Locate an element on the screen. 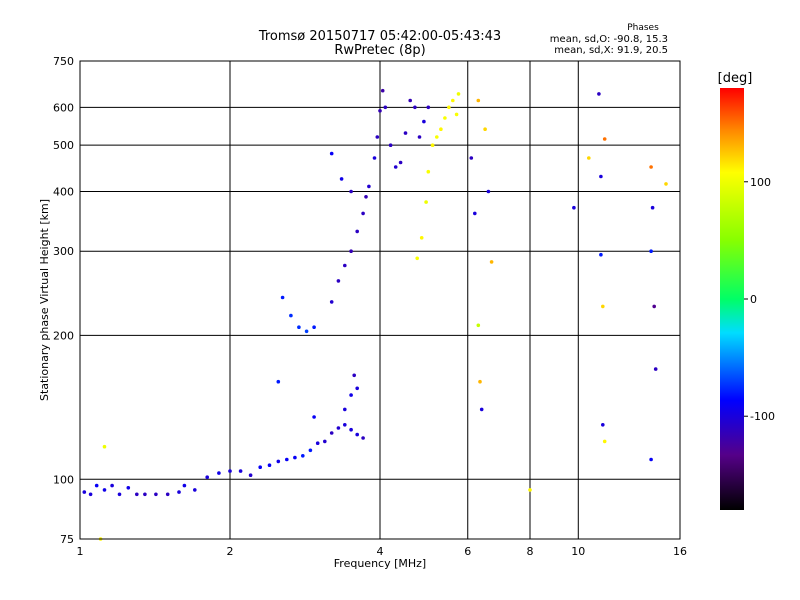 The image size is (800, 600). y-tick-label: 300 is located at coordinates (63, 251).